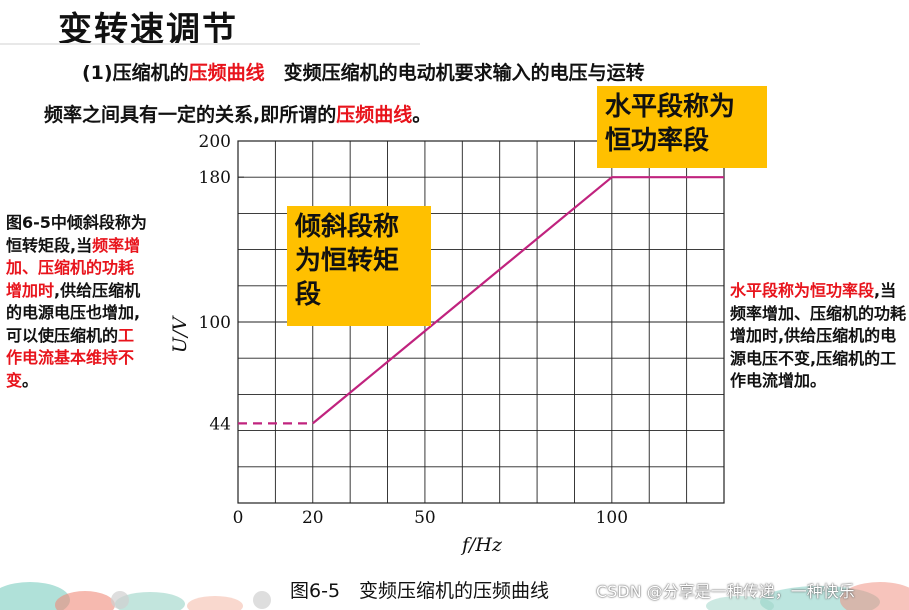 The height and width of the screenshot is (610, 909). Describe the element at coordinates (725, 591) in the screenshot. I see `watermark: CSDN @分享是一种传递，一种快乐` at that location.